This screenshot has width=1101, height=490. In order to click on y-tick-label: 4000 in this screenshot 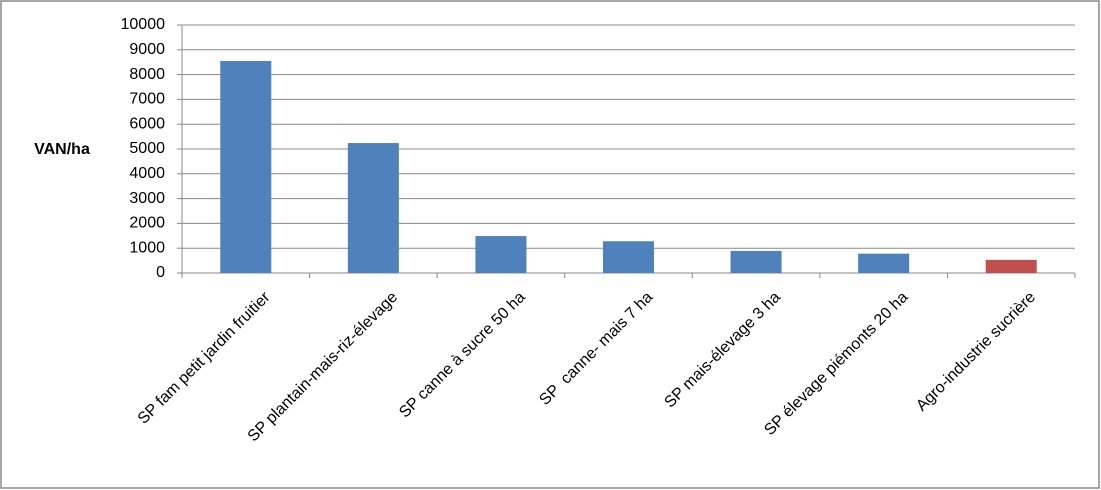, I will do `click(147, 173)`.